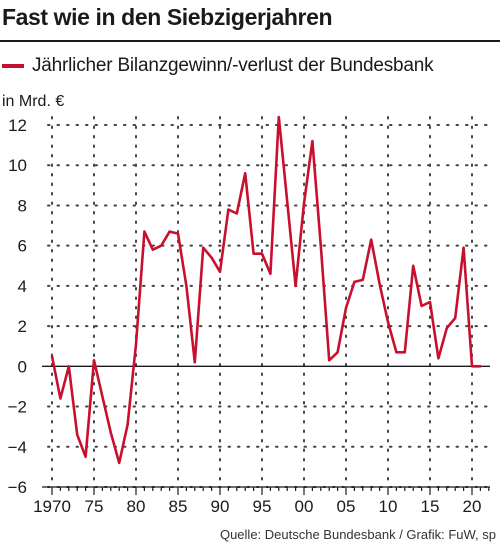  What do you see at coordinates (22, 246) in the screenshot?
I see `y-tick-label: 6` at bounding box center [22, 246].